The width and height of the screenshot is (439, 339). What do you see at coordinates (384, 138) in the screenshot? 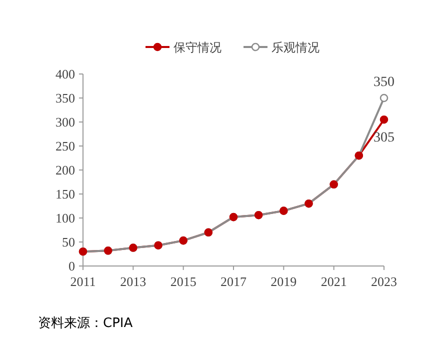
I see `data-label: 305` at bounding box center [384, 138].